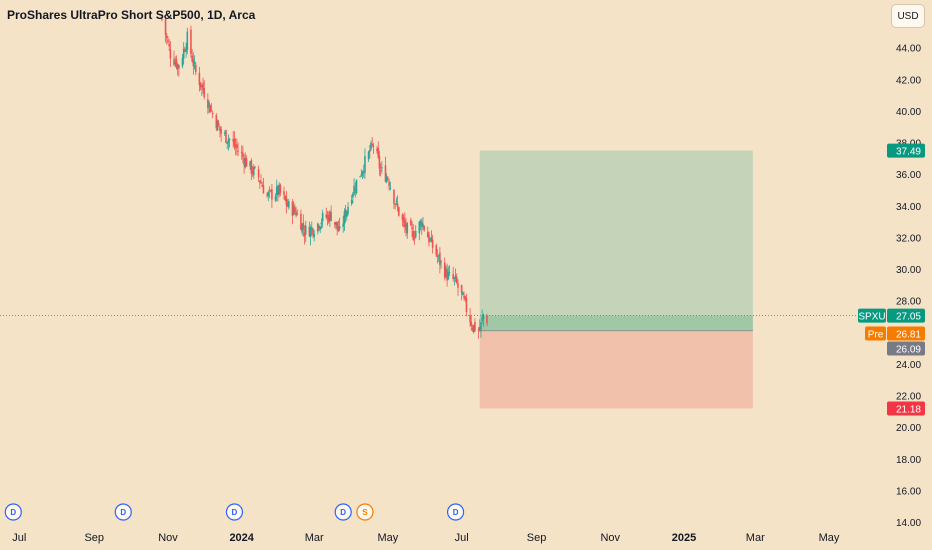  What do you see at coordinates (908, 460) in the screenshot?
I see `y-tick-label: 18.00` at bounding box center [908, 460].